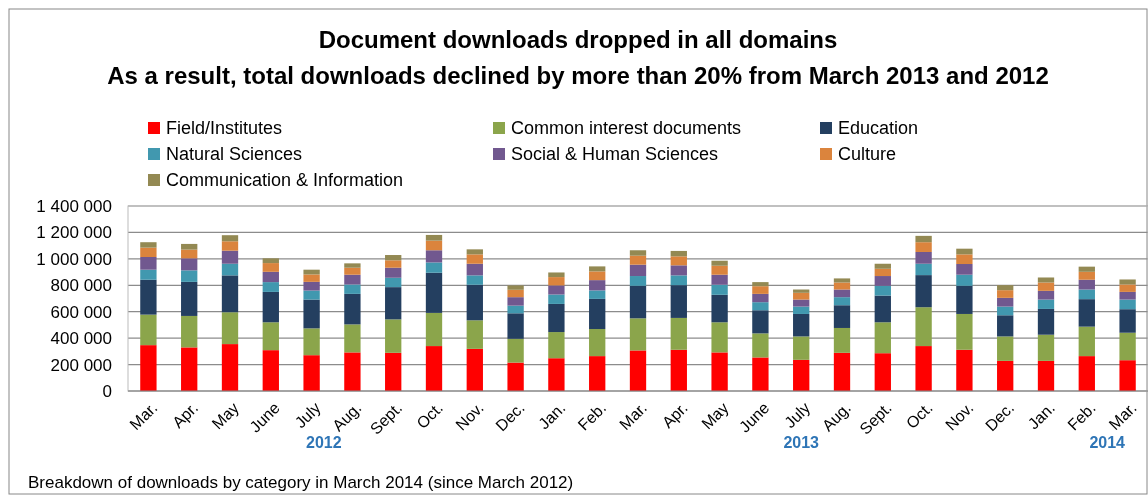 This screenshot has width=1148, height=495. What do you see at coordinates (1107, 442) in the screenshot?
I see `text: 2014` at bounding box center [1107, 442].